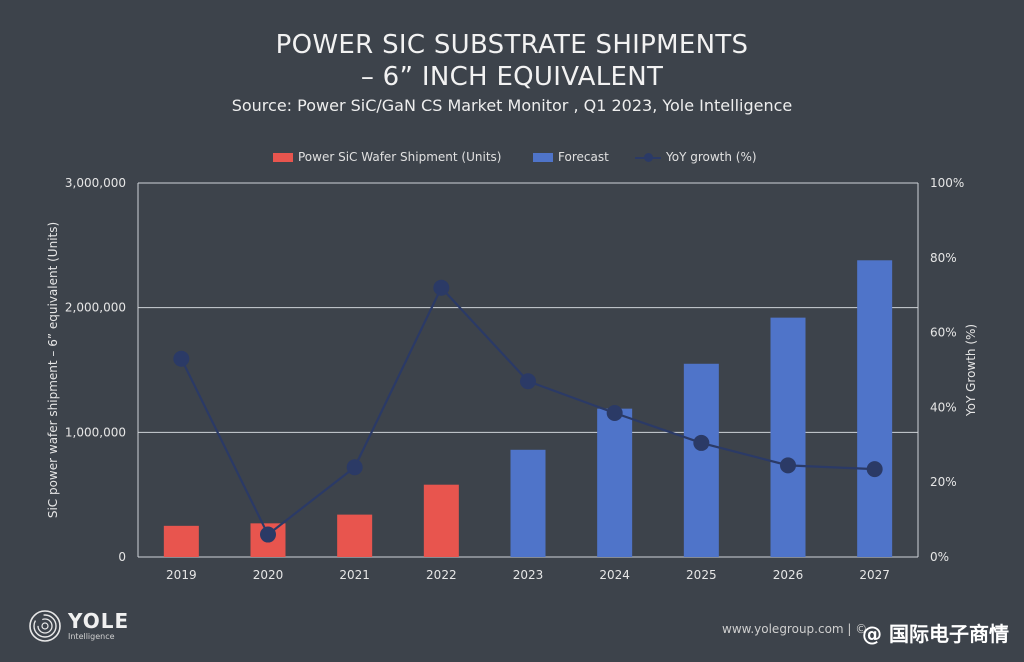 The width and height of the screenshot is (1024, 662). I want to click on x-tick-label: 2020, so click(268, 575).